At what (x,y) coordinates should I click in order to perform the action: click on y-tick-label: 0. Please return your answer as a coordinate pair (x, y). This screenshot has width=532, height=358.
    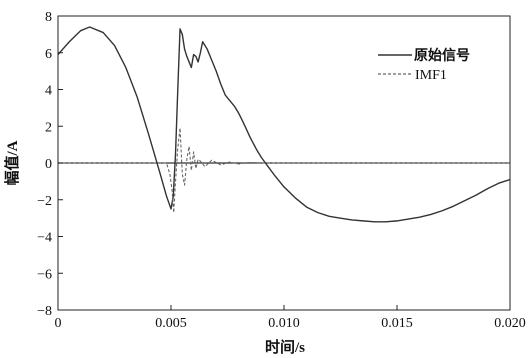
    Looking at the image, I should click on (48, 164).